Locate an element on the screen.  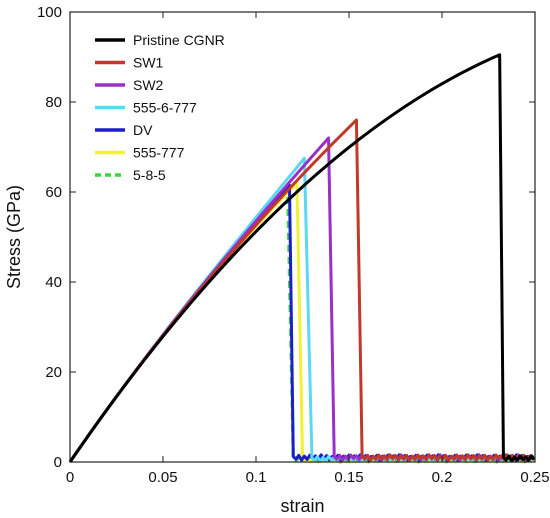
x-tick-label: 0.1 is located at coordinates (256, 477).